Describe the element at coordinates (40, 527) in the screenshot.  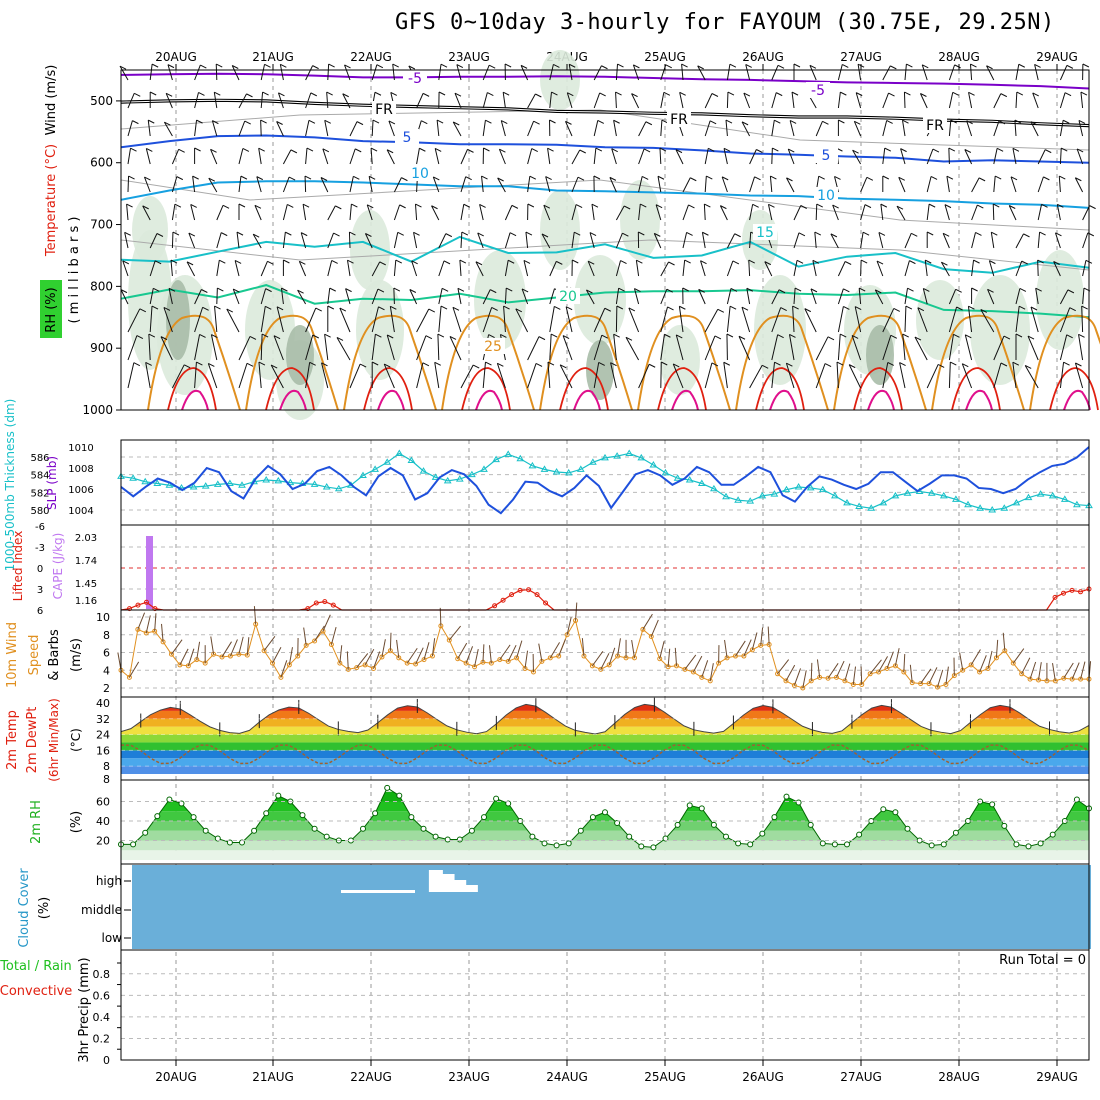
I see `li-tick: -6` at that location.